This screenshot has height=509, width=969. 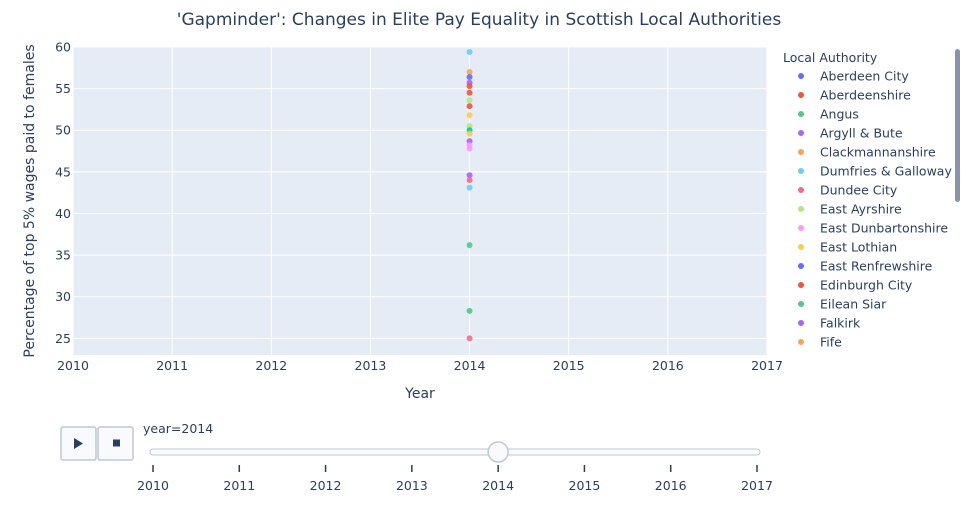 I want to click on y-tick-label: 35, so click(x=63, y=255).